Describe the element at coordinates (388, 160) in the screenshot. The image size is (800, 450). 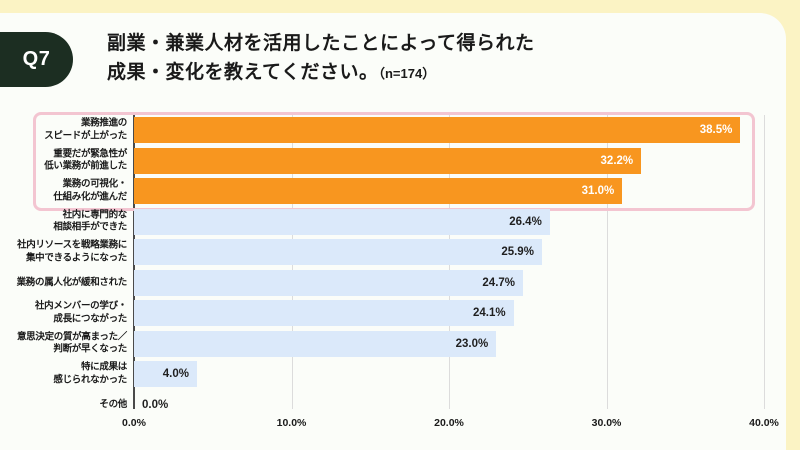
I see `bar: 32.2%` at that location.